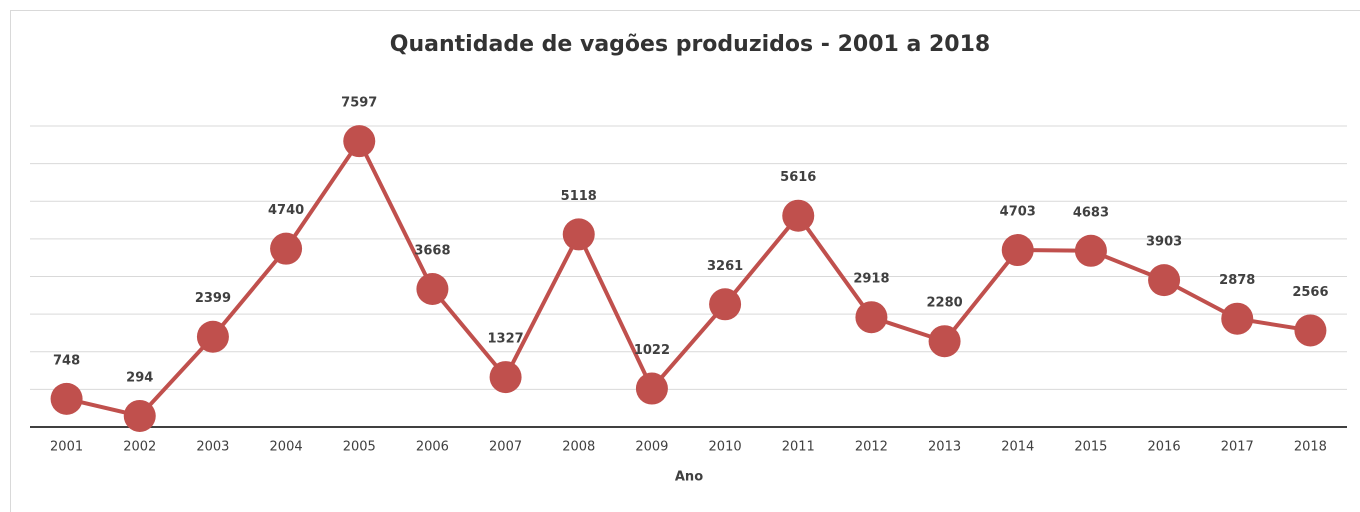  What do you see at coordinates (1091, 212) in the screenshot?
I see `data-label: 4683` at bounding box center [1091, 212].